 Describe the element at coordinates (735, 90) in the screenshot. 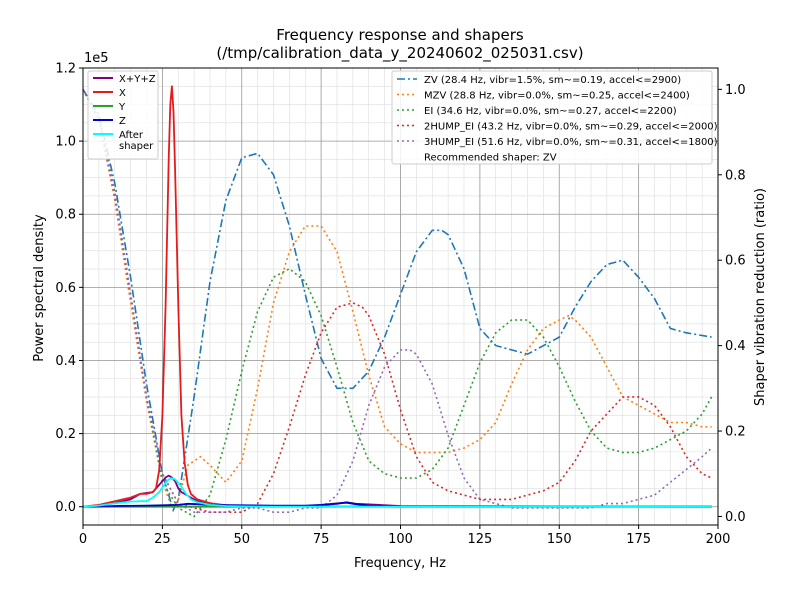

I see `y2-tick-label: 1.0` at that location.